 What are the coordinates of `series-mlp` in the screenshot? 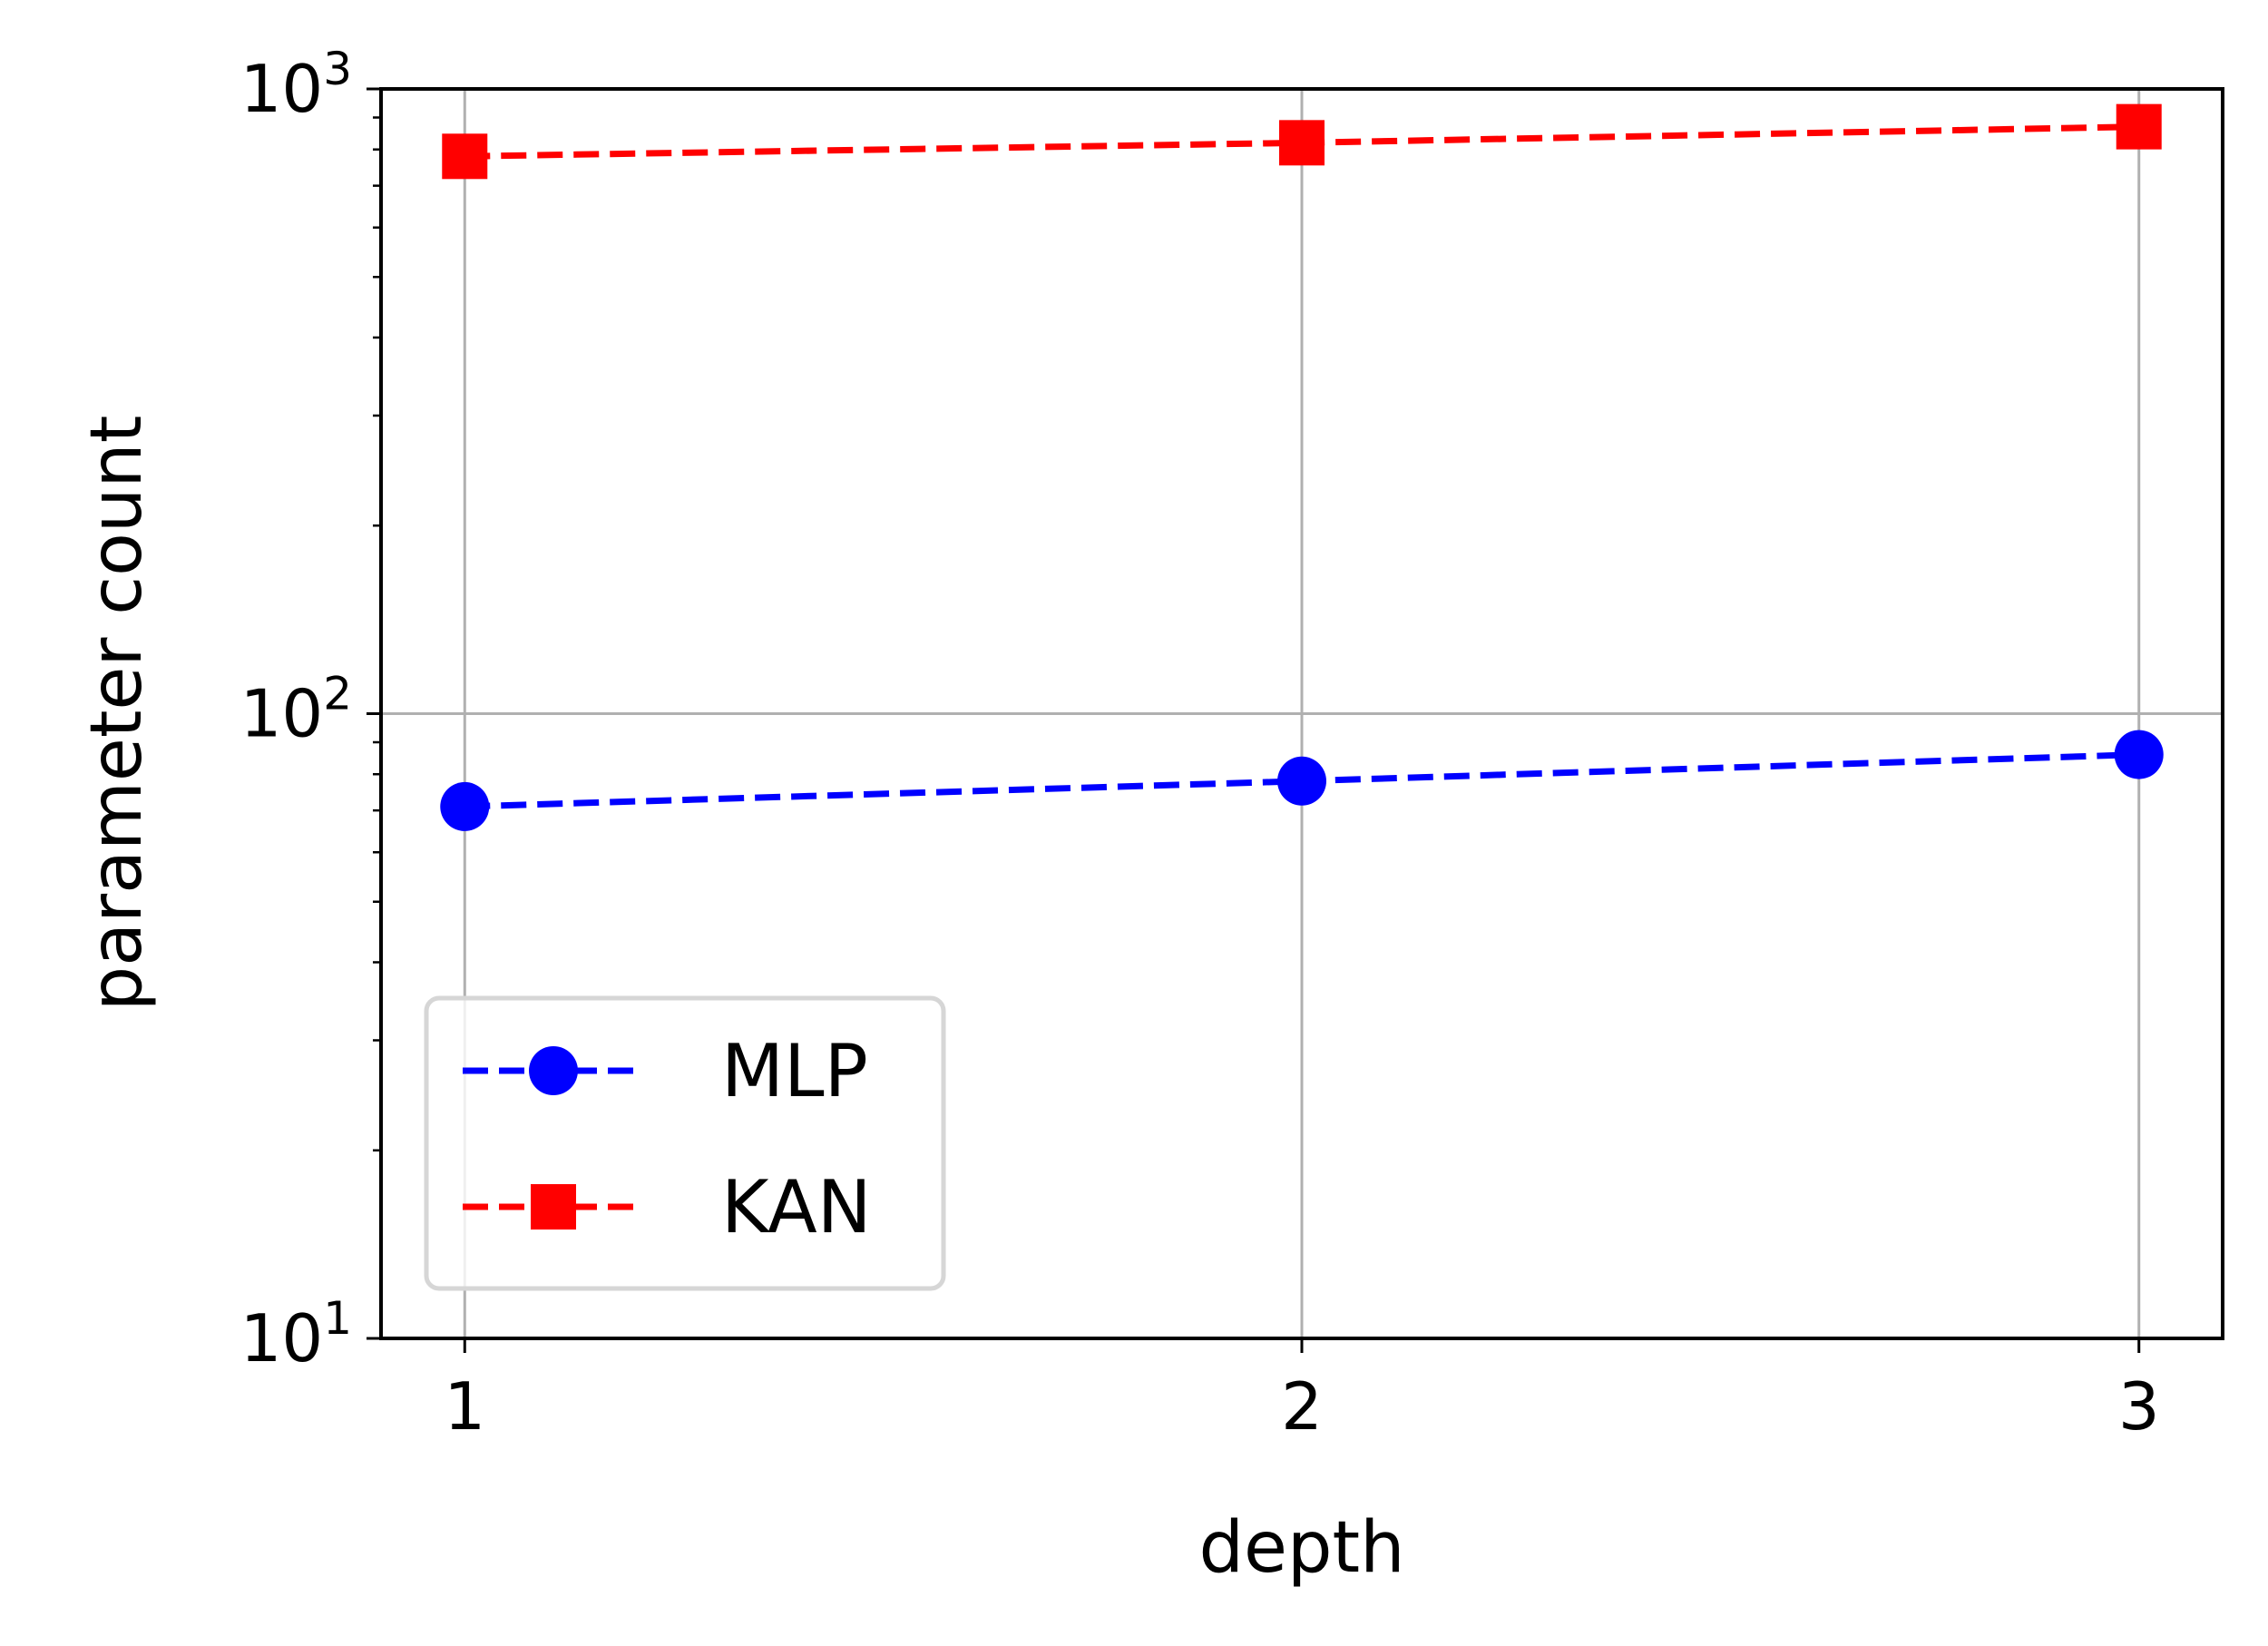 It's located at (1302, 781).